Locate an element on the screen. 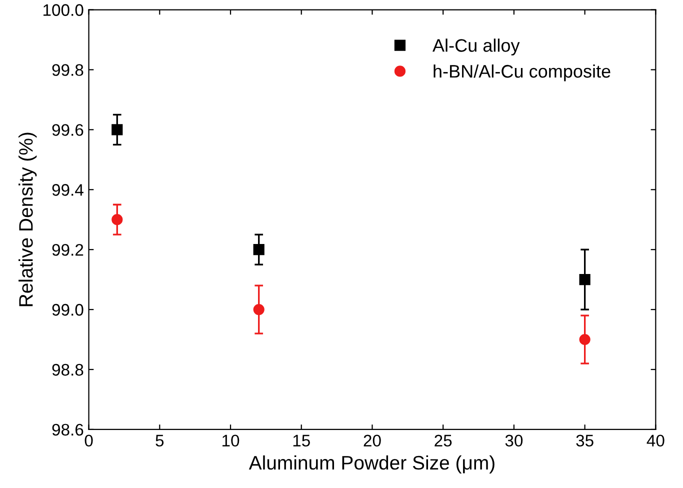 The image size is (683, 488). x-tick-label: 35 is located at coordinates (585, 440).